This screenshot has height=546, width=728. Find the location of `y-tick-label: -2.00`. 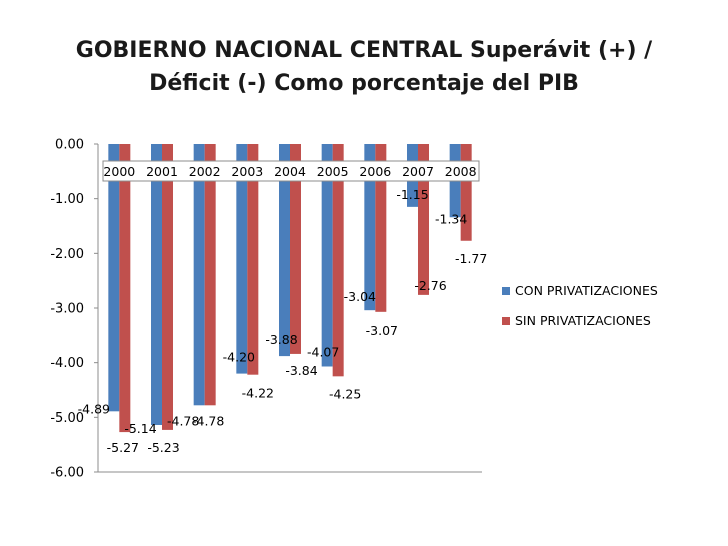

y-tick-label: -2.00 is located at coordinates (67, 254).